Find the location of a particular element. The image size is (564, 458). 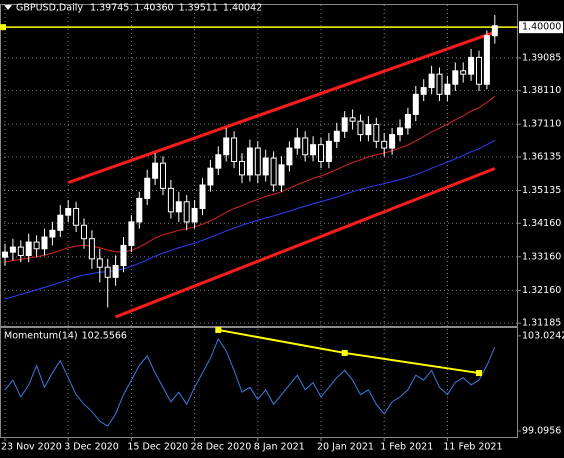

indicator-value: 102.5566 is located at coordinates (104, 336).